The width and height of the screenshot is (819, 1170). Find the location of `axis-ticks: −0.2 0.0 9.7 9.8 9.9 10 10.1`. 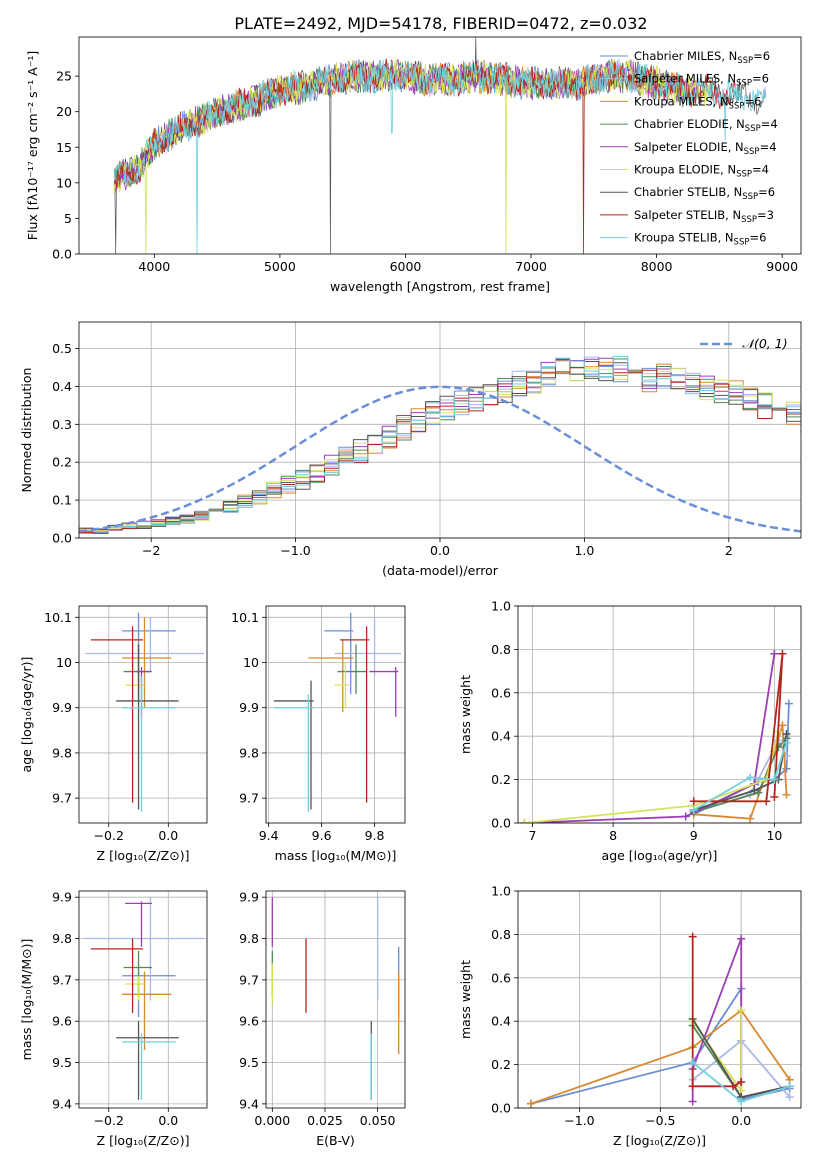

axis-ticks: −0.2 0.0 9.7 9.8 9.9 10 10.1 is located at coordinates (111, 726).